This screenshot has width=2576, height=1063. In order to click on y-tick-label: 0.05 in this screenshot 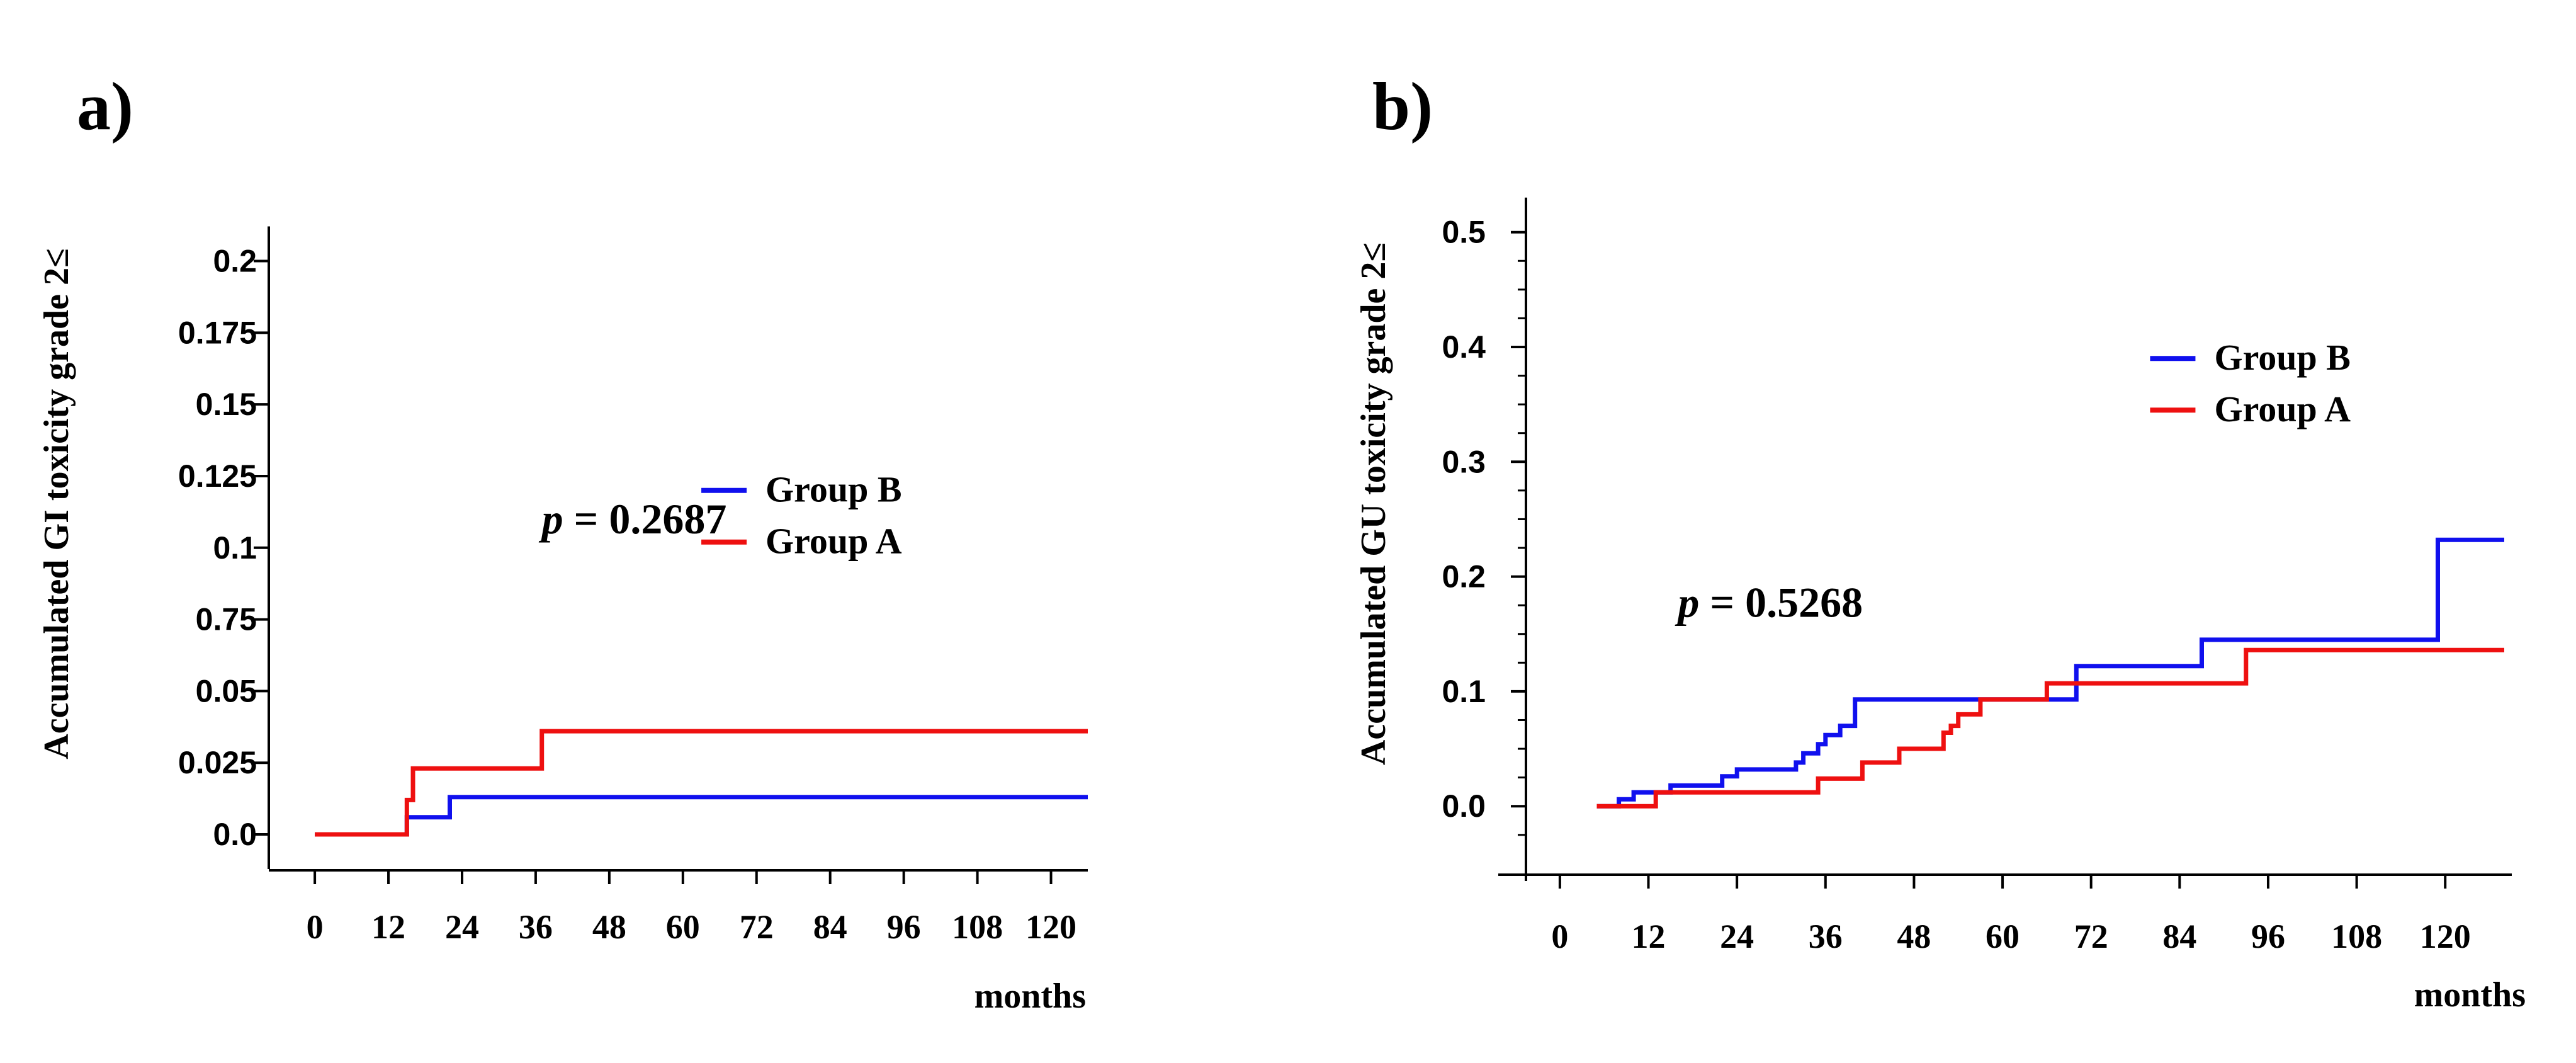, I will do `click(226, 690)`.